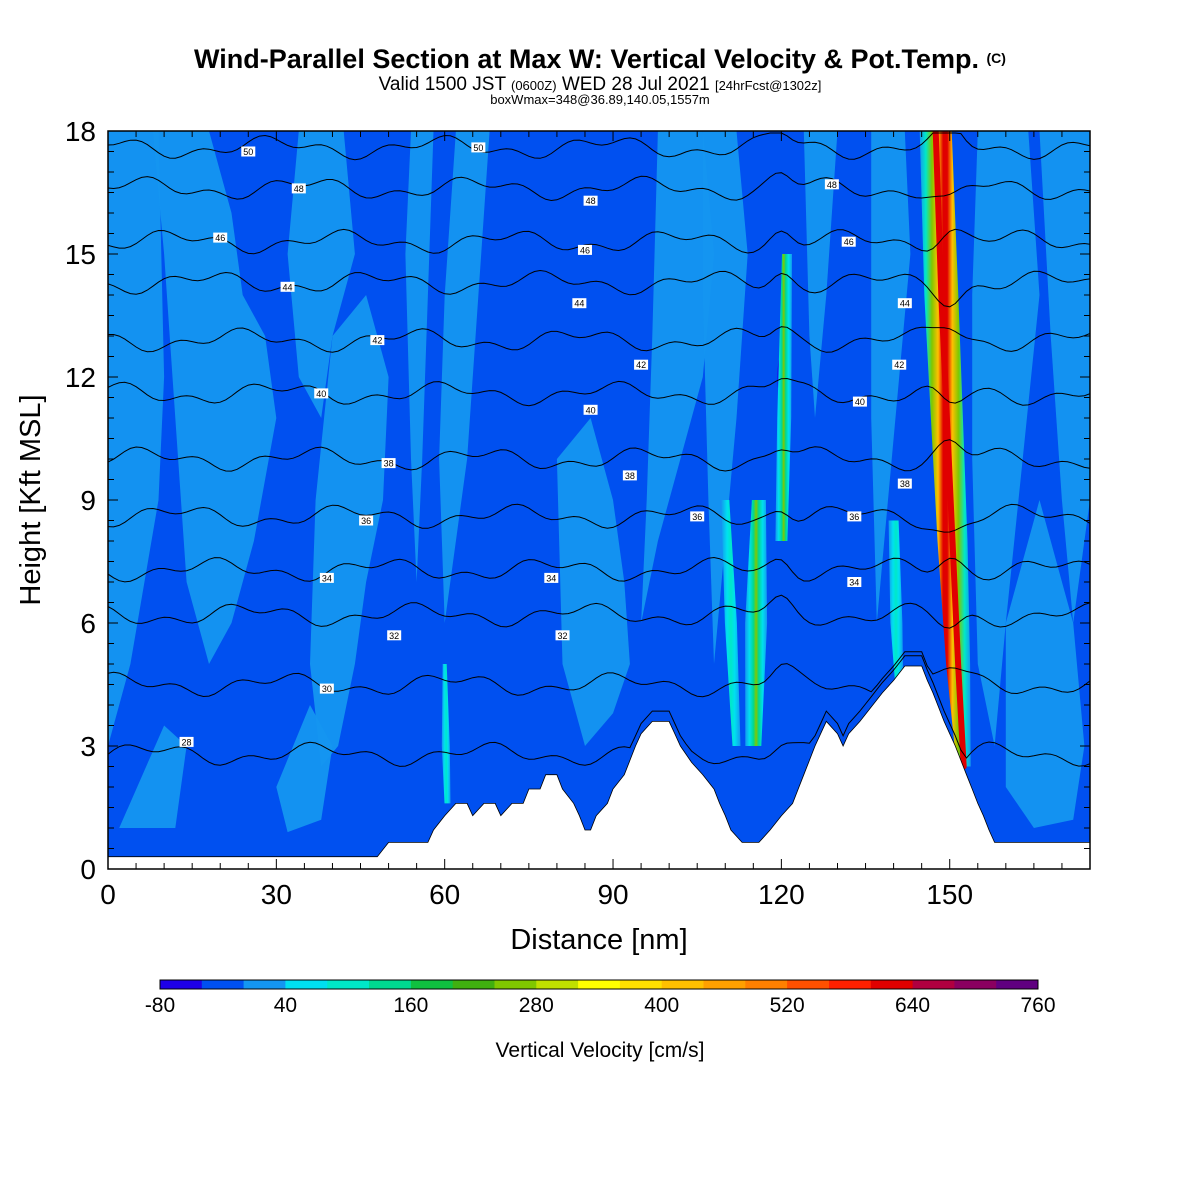 The image size is (1200, 1200). I want to click on contour-label: 28, so click(187, 742).